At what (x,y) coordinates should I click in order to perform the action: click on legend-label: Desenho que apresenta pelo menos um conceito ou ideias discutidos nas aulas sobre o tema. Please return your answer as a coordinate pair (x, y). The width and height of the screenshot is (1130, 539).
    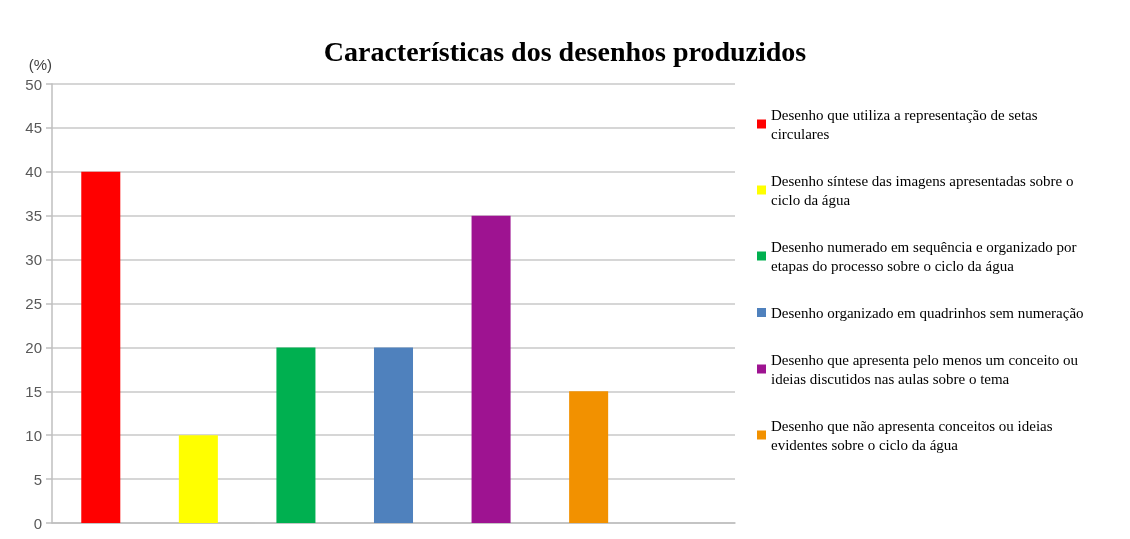
    Looking at the image, I should click on (926, 369).